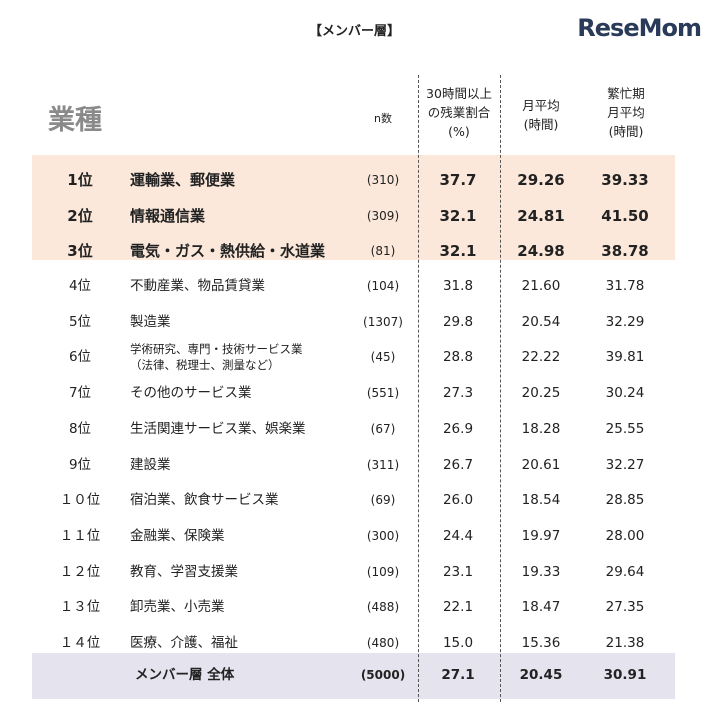 This screenshot has width=709, height=702. I want to click on table-row: １４位 医療、介護、福祉 (480) 15.0 15.36 21.38, so click(354, 643).